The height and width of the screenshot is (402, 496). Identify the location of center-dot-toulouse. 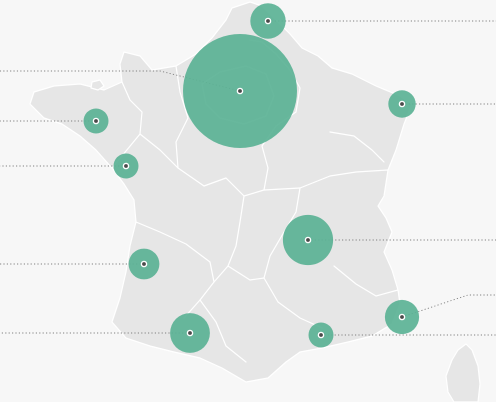
(190, 333).